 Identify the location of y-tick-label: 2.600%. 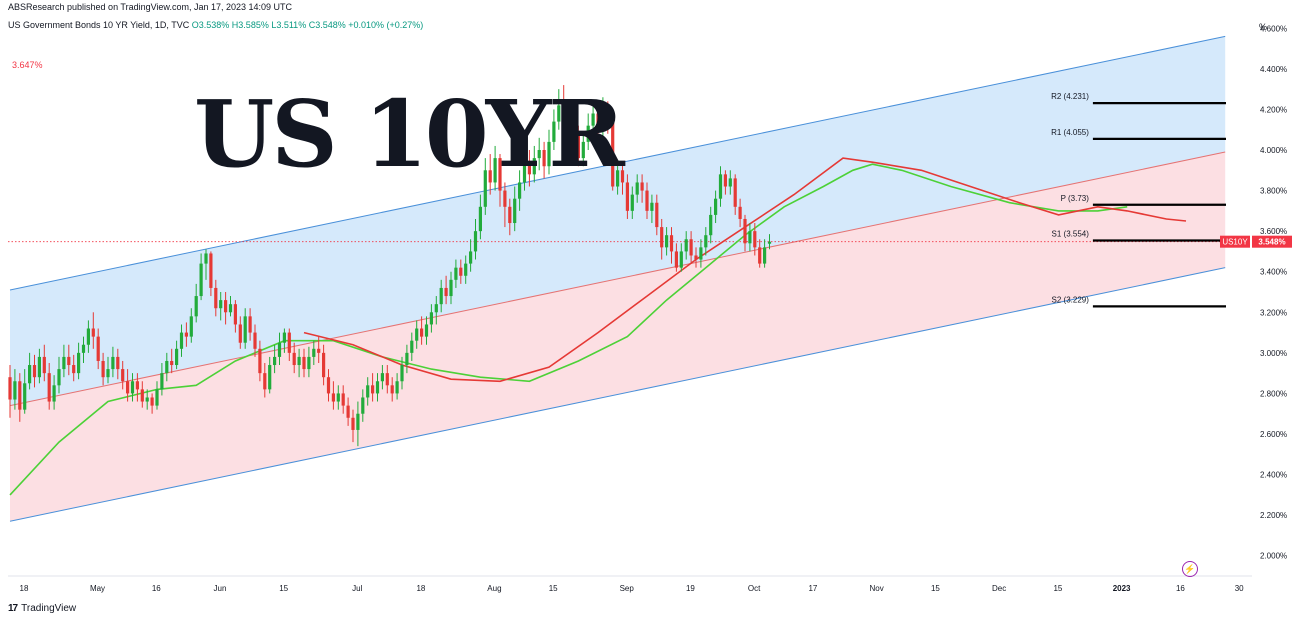
(1273, 434).